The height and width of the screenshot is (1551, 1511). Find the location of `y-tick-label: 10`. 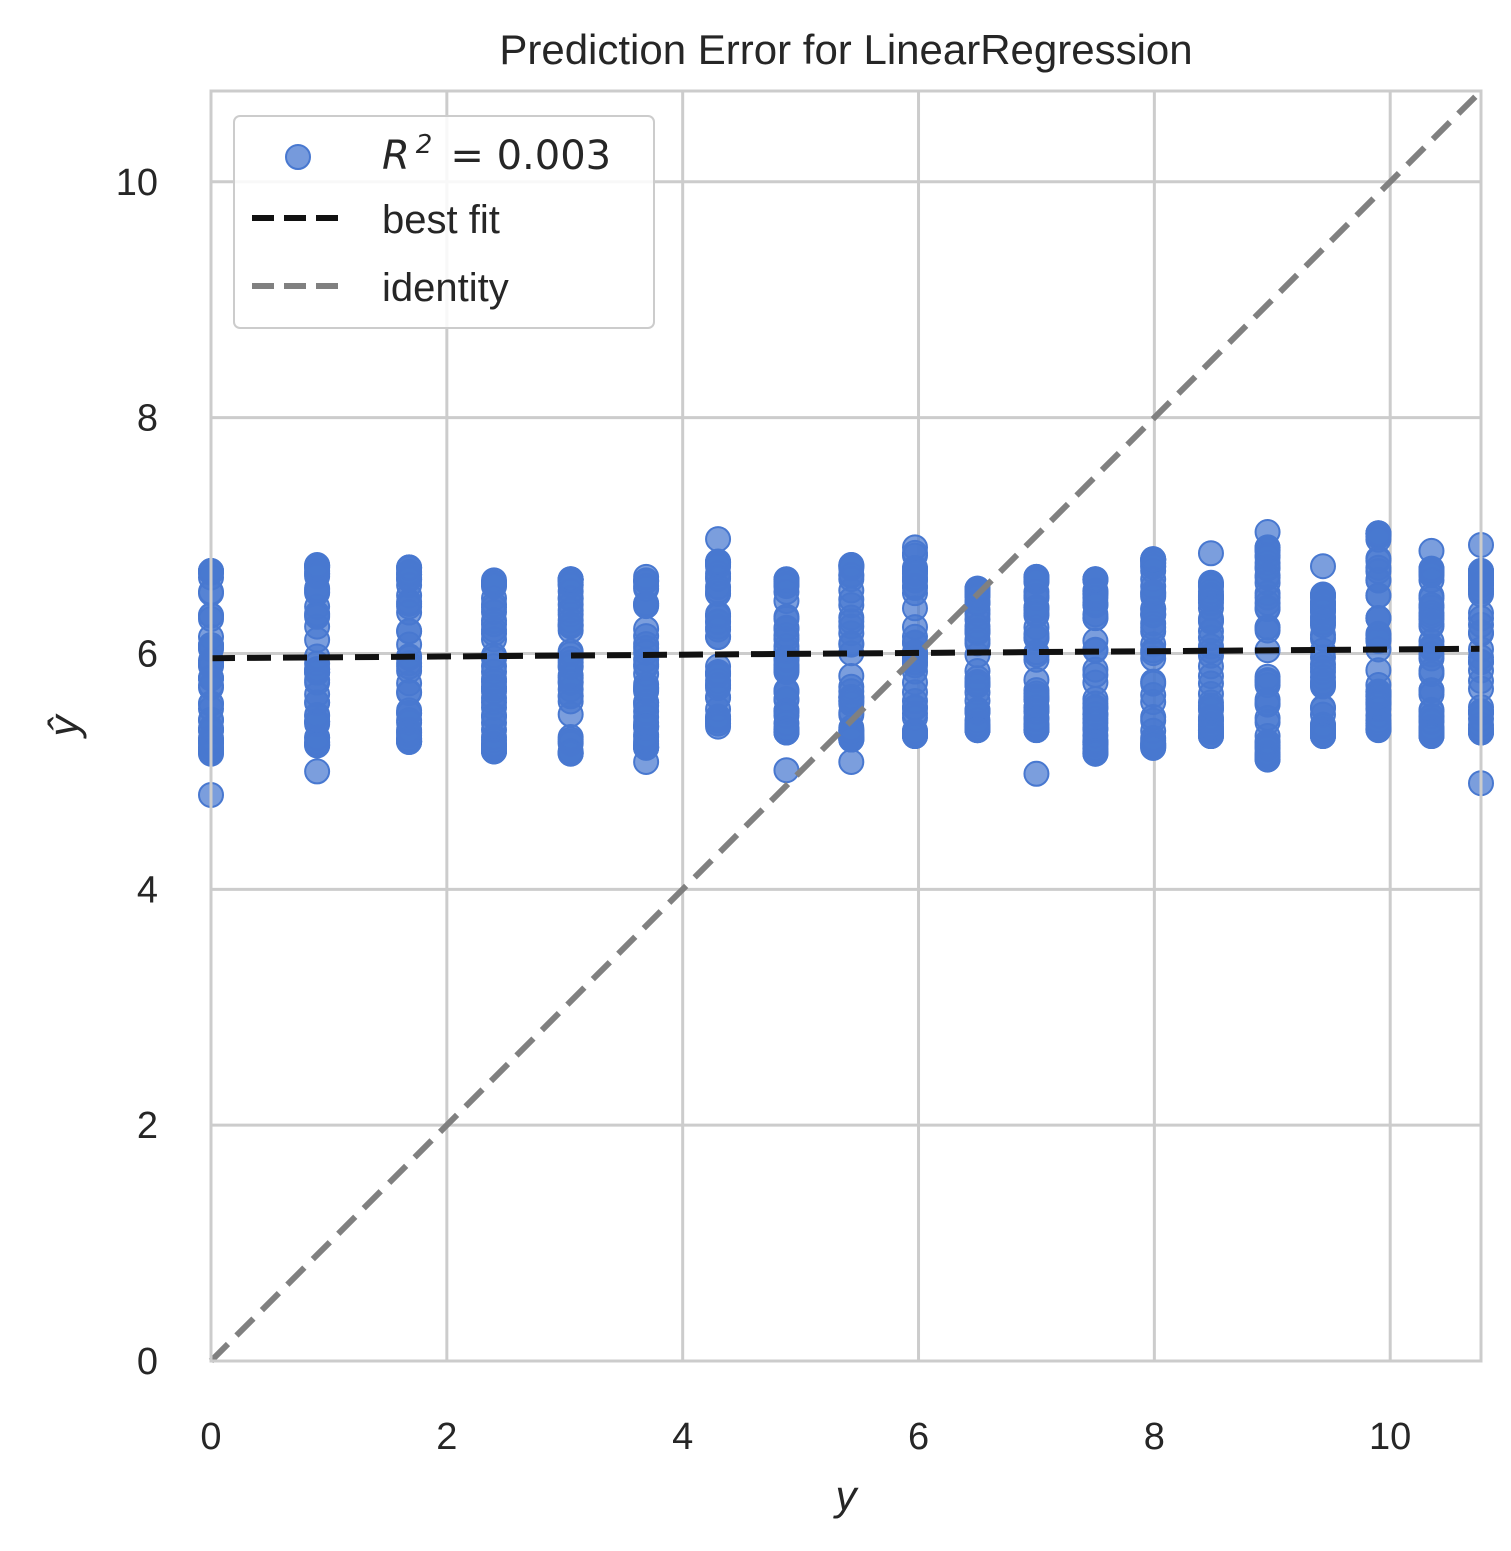

y-tick-label: 10 is located at coordinates (137, 183).